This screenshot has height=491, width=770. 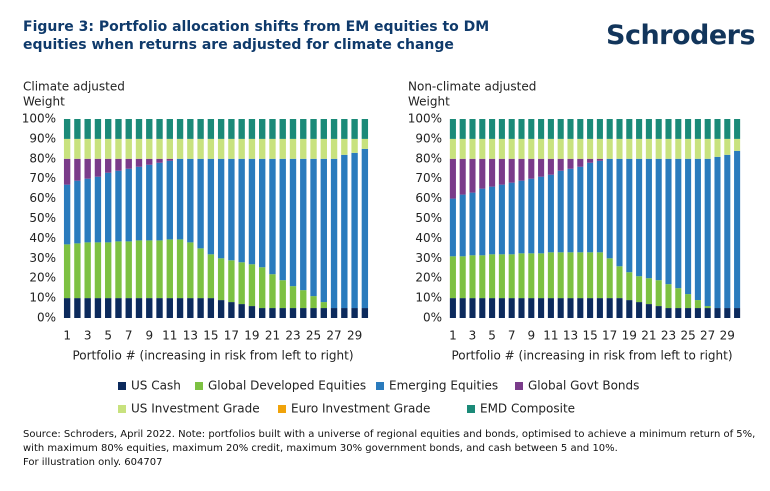 What do you see at coordinates (39, 119) in the screenshot?
I see `y-tick-label: 100%` at bounding box center [39, 119].